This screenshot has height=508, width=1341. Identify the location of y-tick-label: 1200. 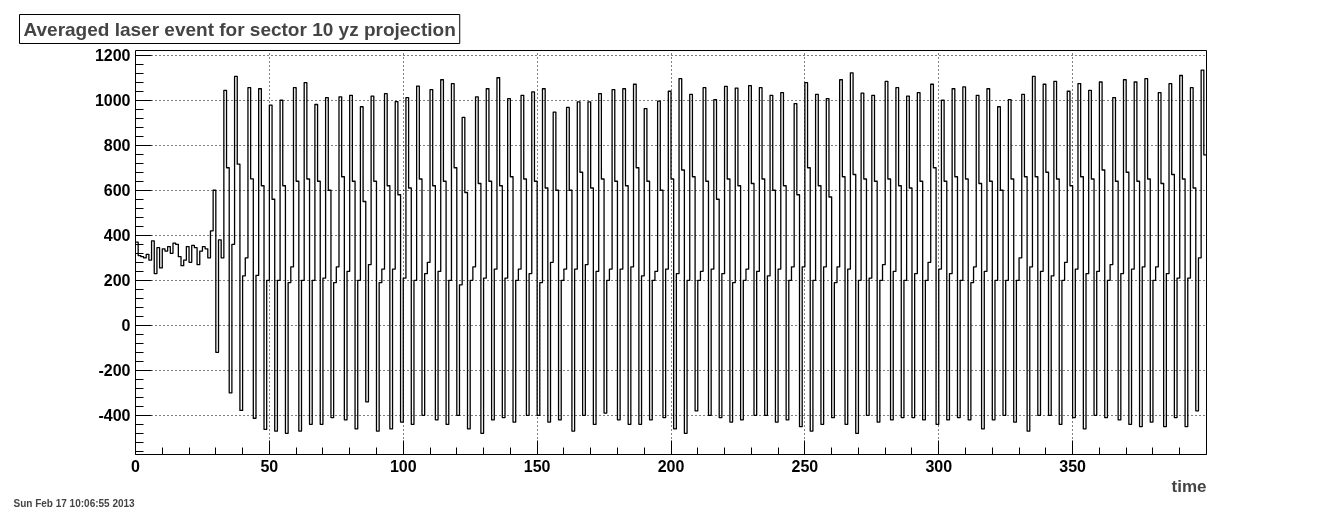
(112, 56).